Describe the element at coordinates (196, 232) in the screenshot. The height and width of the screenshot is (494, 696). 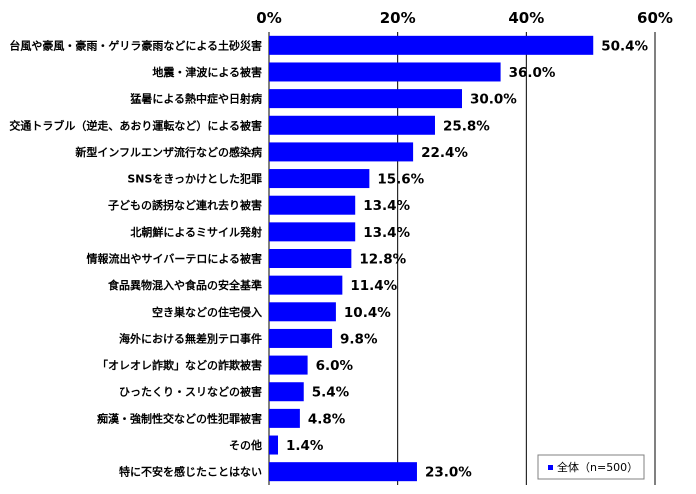
I see `category-label: 北朝鮮によるミサイル発射` at that location.